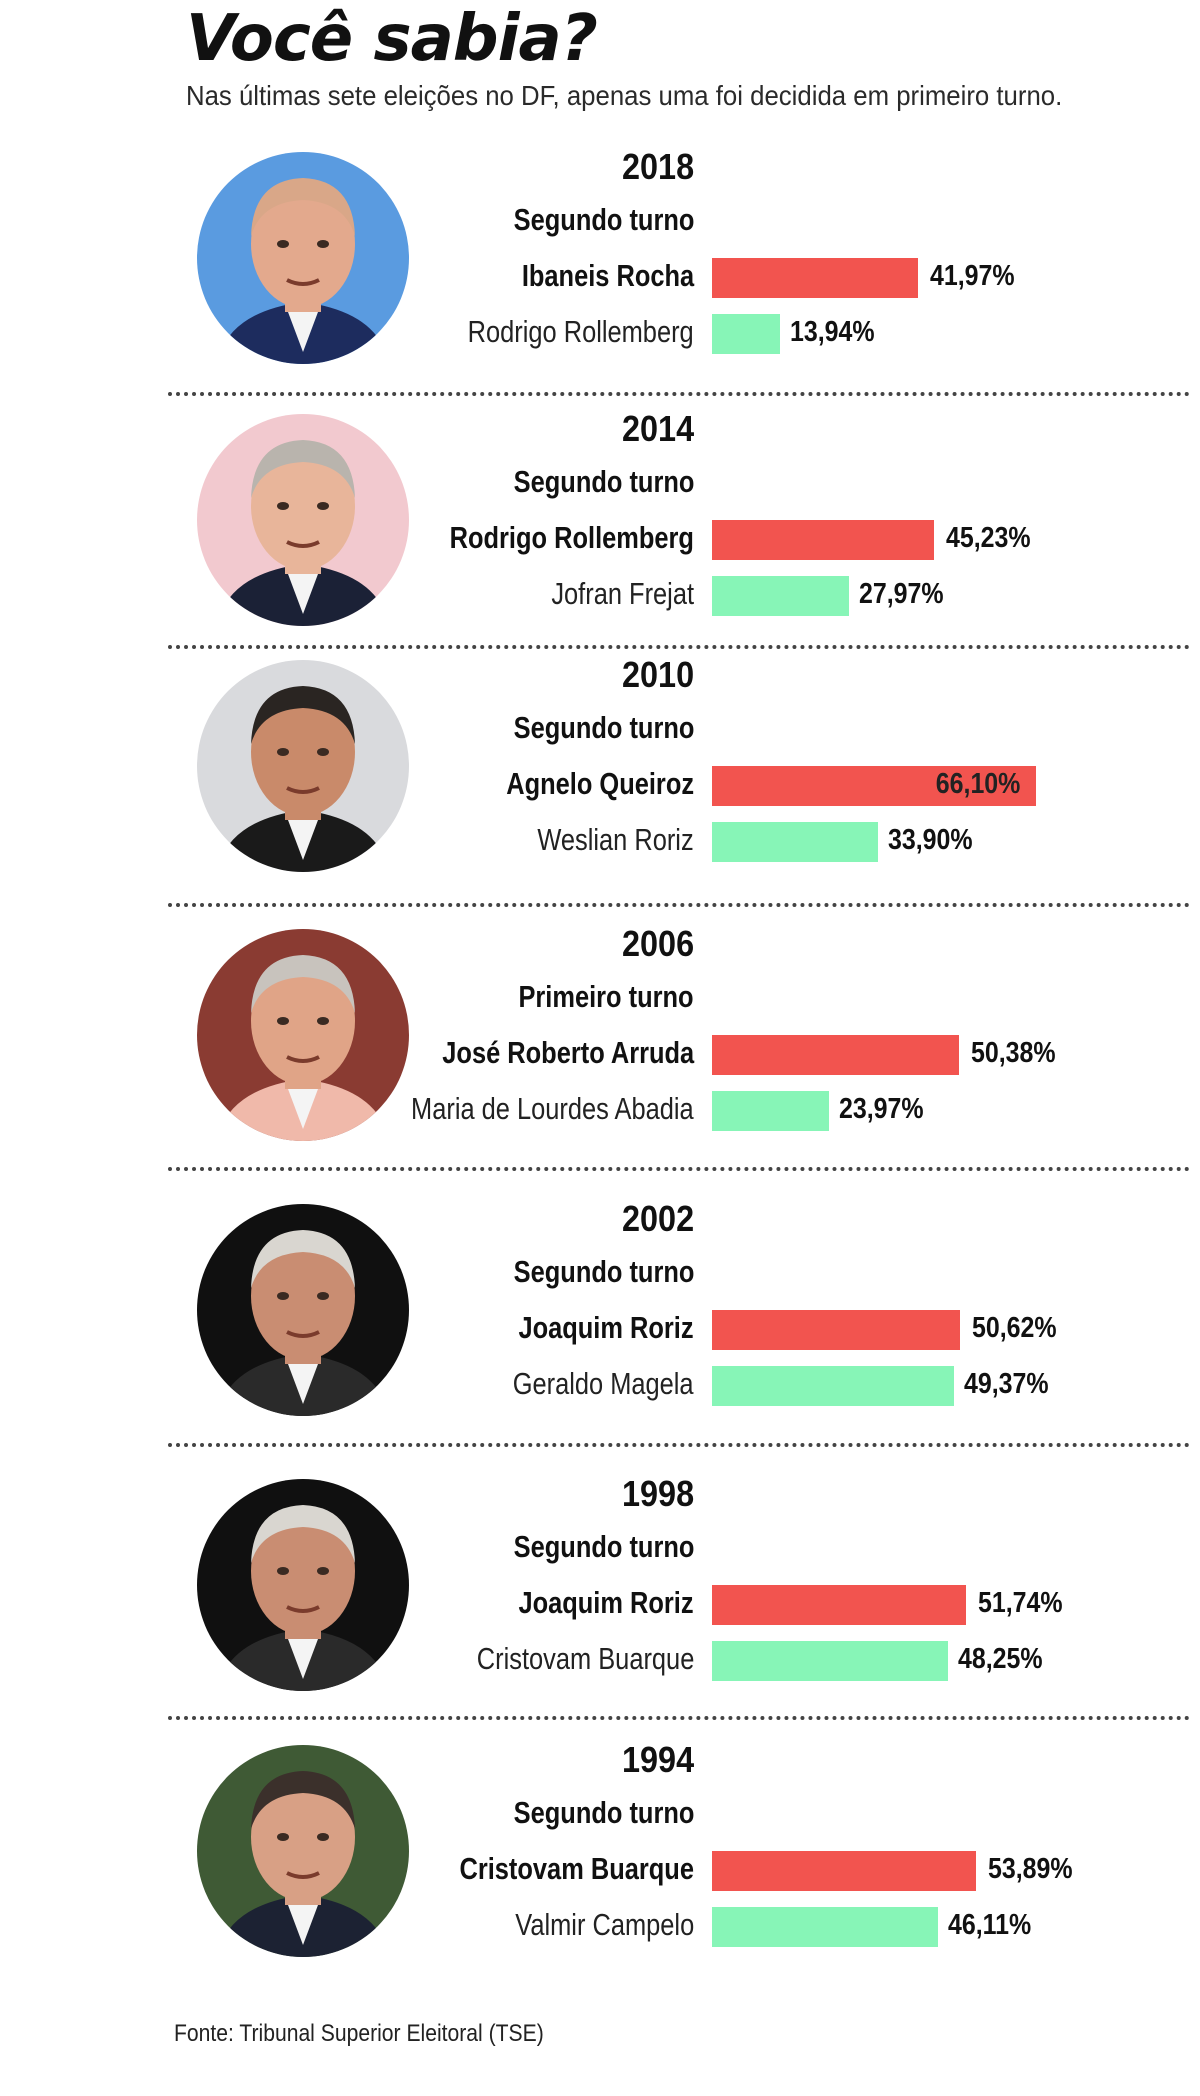  Describe the element at coordinates (930, 840) in the screenshot. I see `runner-up-percent: 33,90%` at that location.